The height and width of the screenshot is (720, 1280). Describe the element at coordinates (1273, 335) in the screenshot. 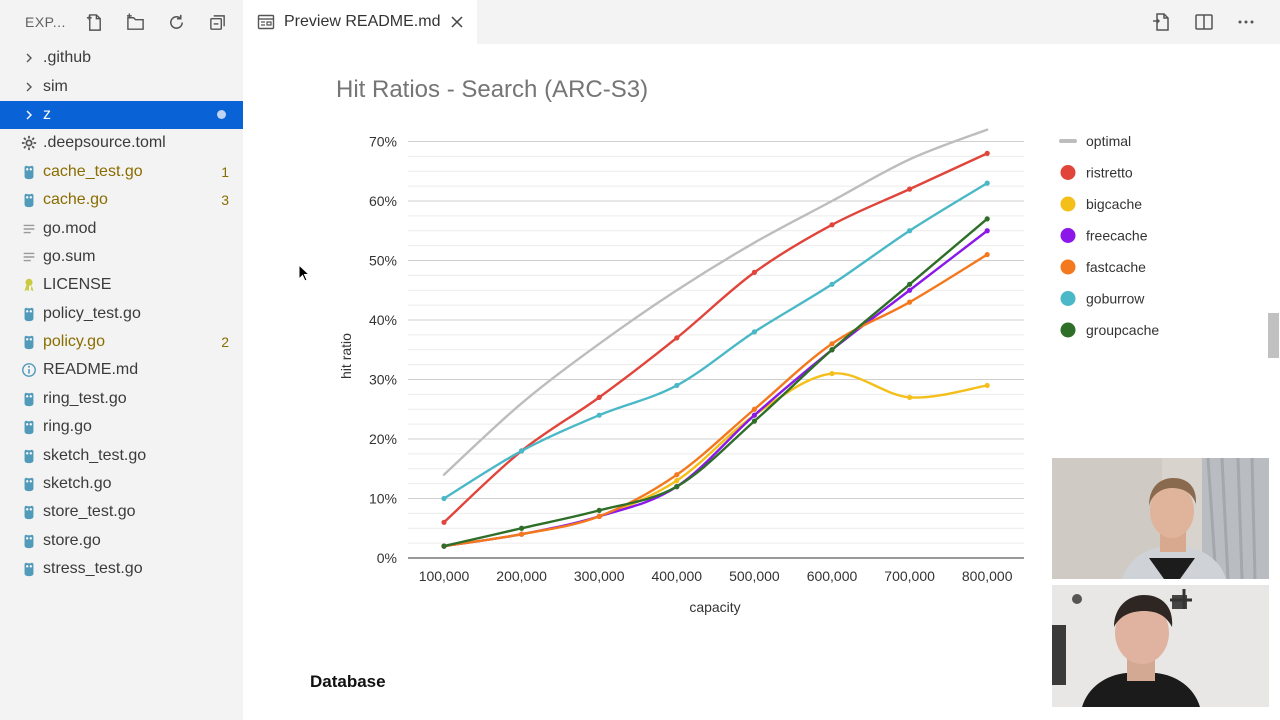

I see `scrollbar-thumb` at that location.